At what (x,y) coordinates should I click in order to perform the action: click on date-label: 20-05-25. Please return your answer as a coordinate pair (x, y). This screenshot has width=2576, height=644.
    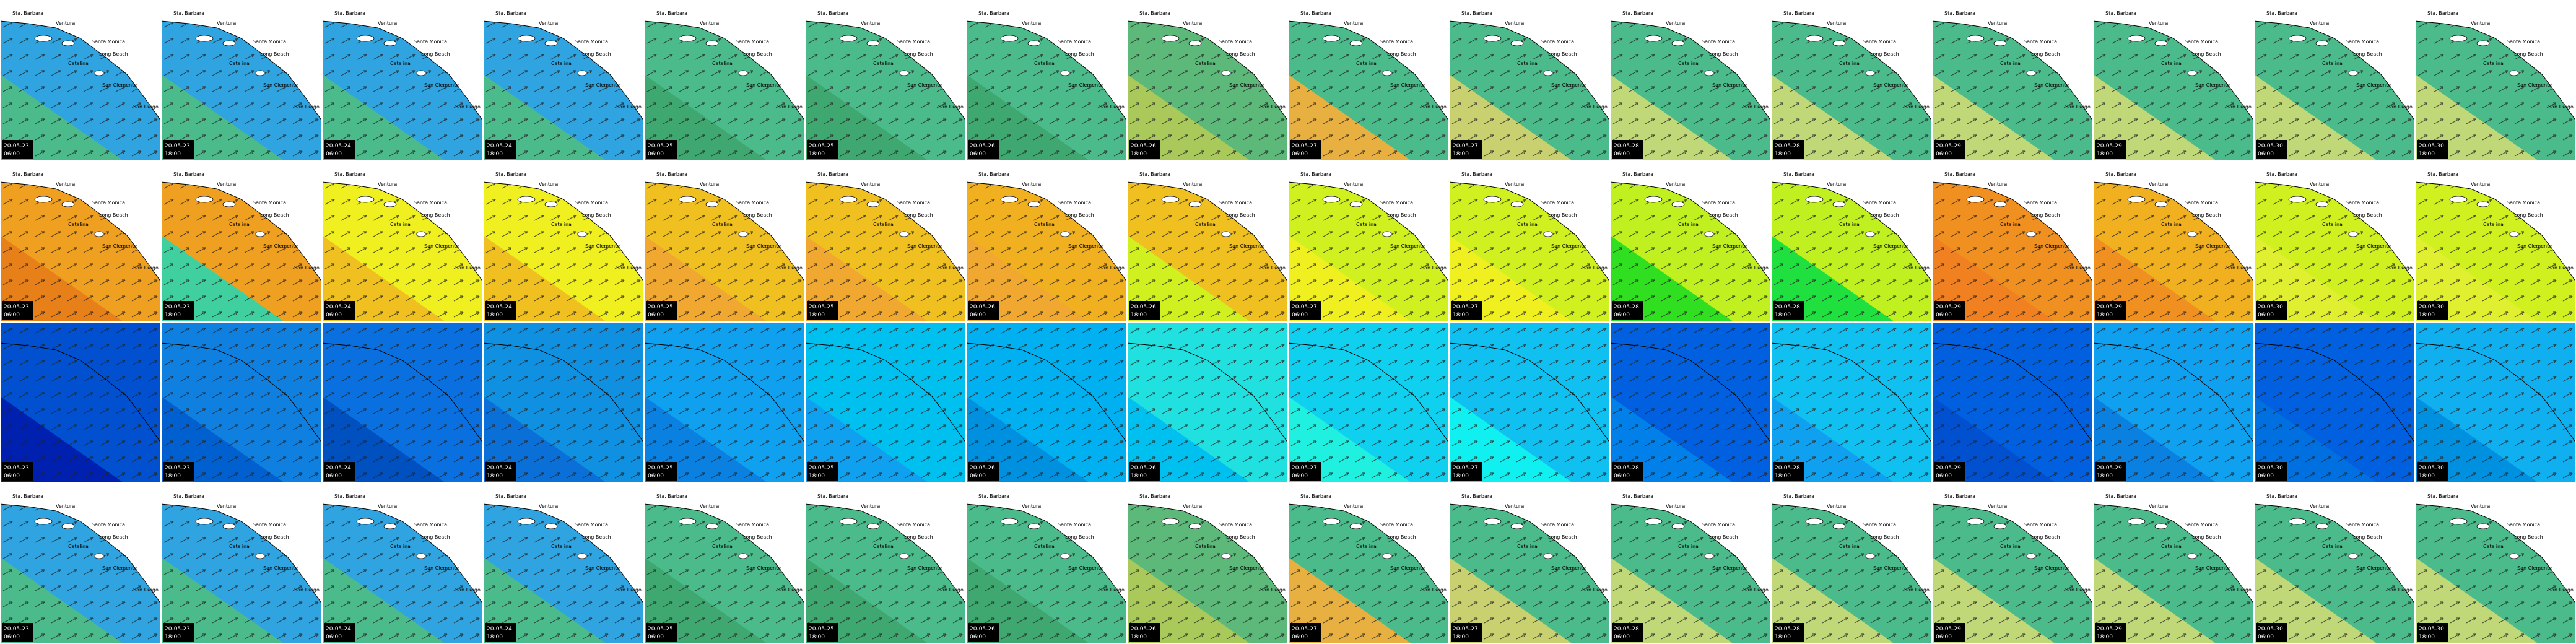
    Looking at the image, I should click on (661, 629).